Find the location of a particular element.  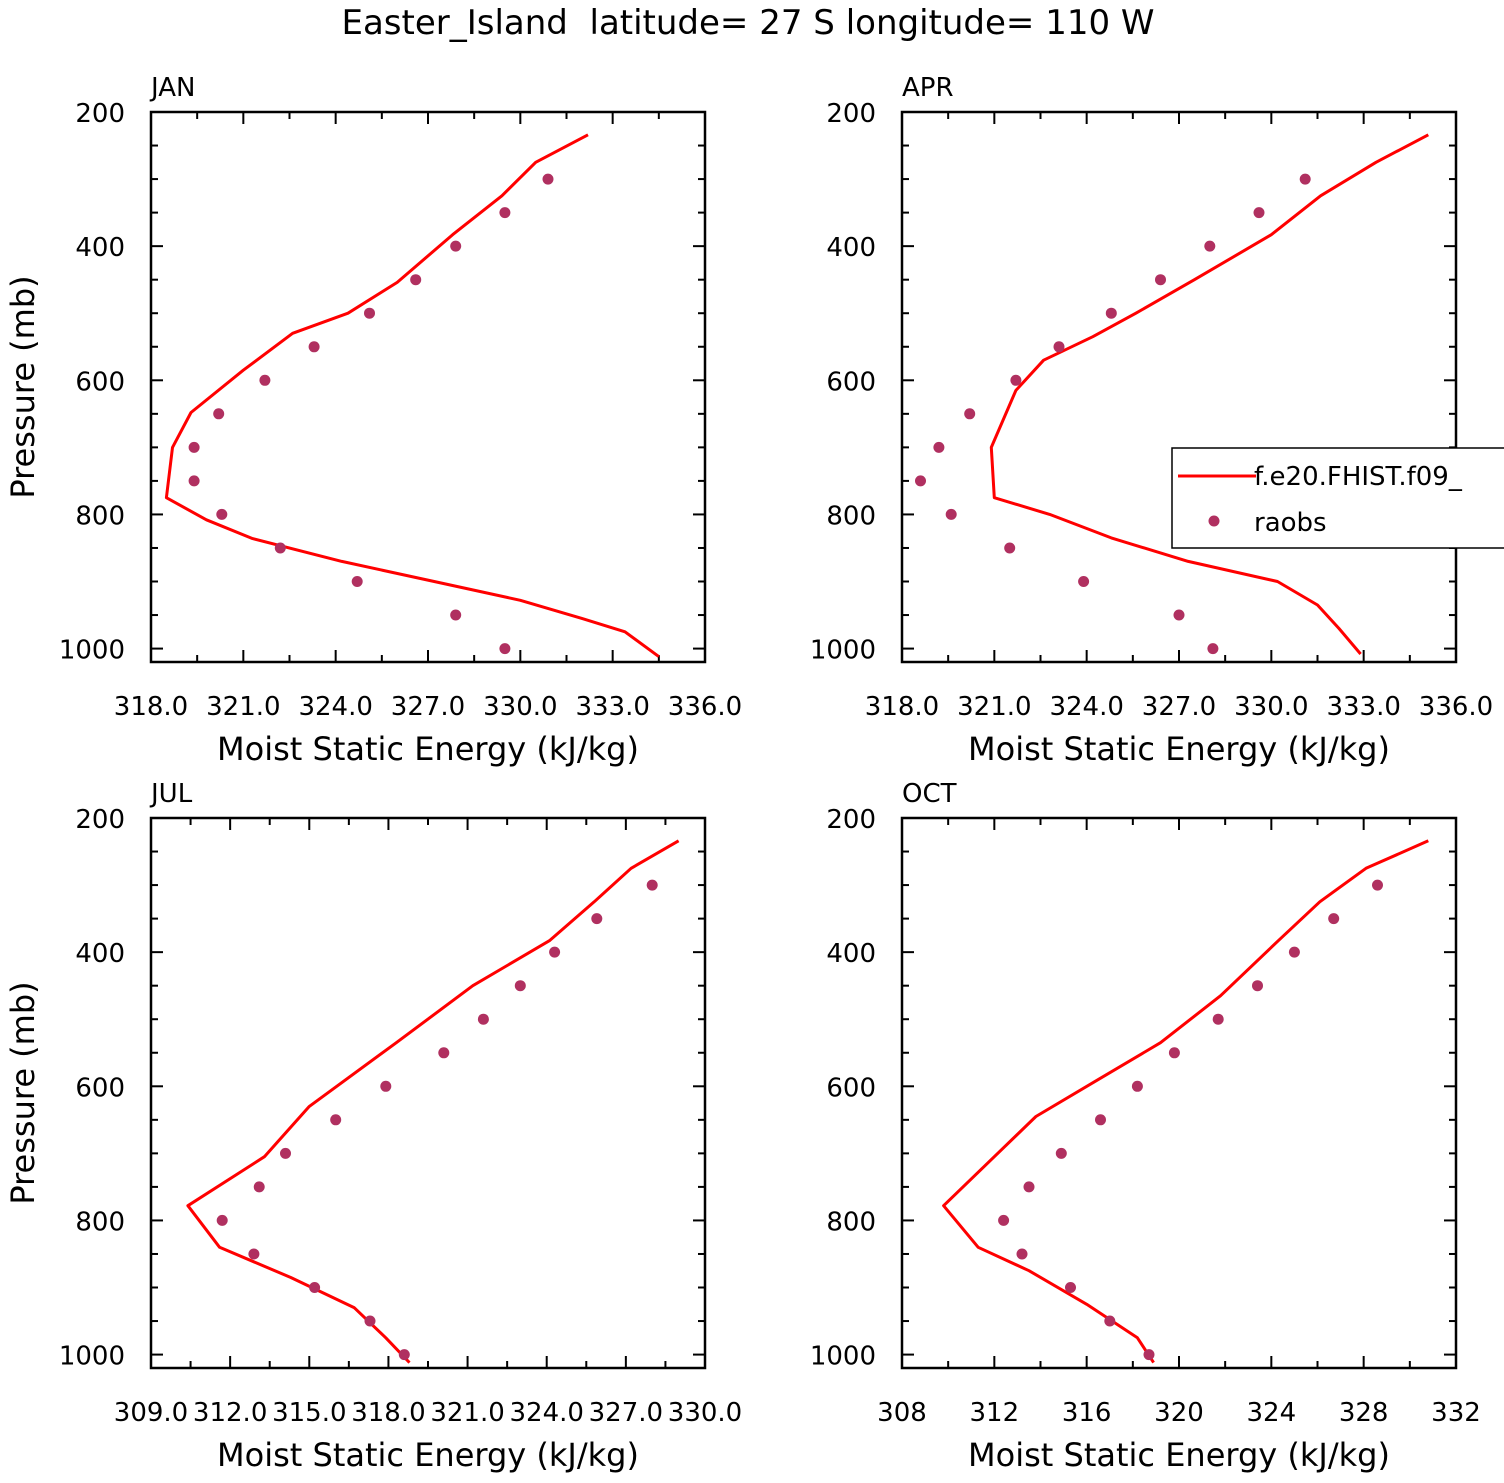

legend-box is located at coordinates (1337, 498).